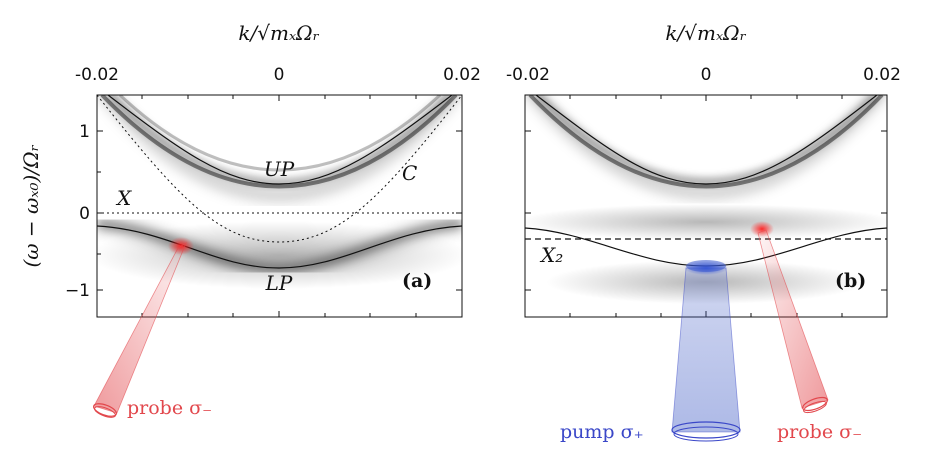 The height and width of the screenshot is (450, 950). I want to click on probe-spot-b, so click(762, 229).